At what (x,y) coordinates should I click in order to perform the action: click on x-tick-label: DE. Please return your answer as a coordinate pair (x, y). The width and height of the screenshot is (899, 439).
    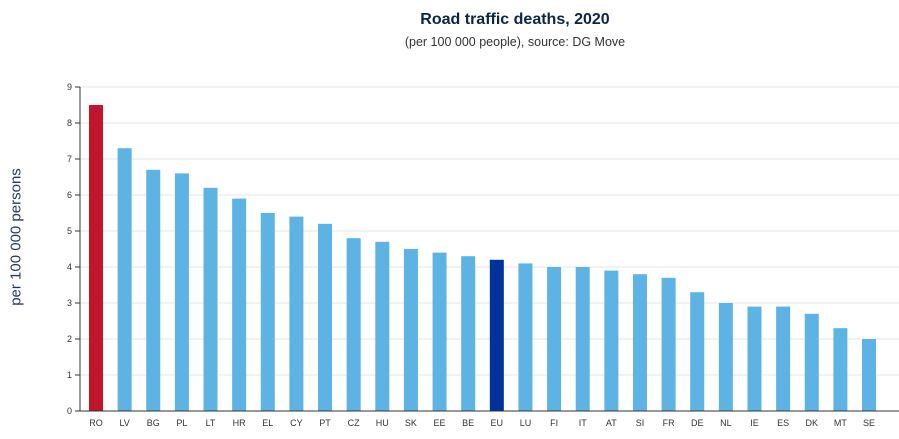
    Looking at the image, I should click on (697, 423).